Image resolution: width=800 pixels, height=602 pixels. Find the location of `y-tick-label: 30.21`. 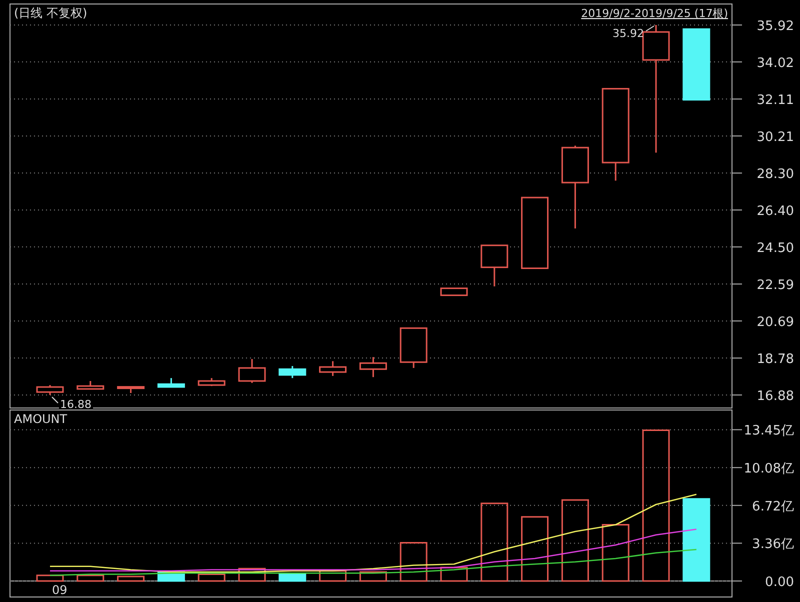

y-tick-label: 30.21 is located at coordinates (775, 137).